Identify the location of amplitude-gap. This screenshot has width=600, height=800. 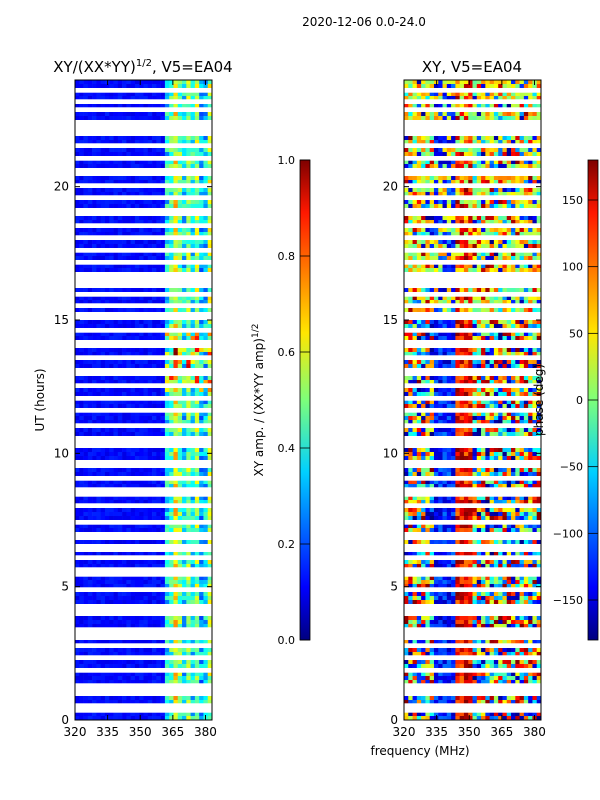
(143, 425).